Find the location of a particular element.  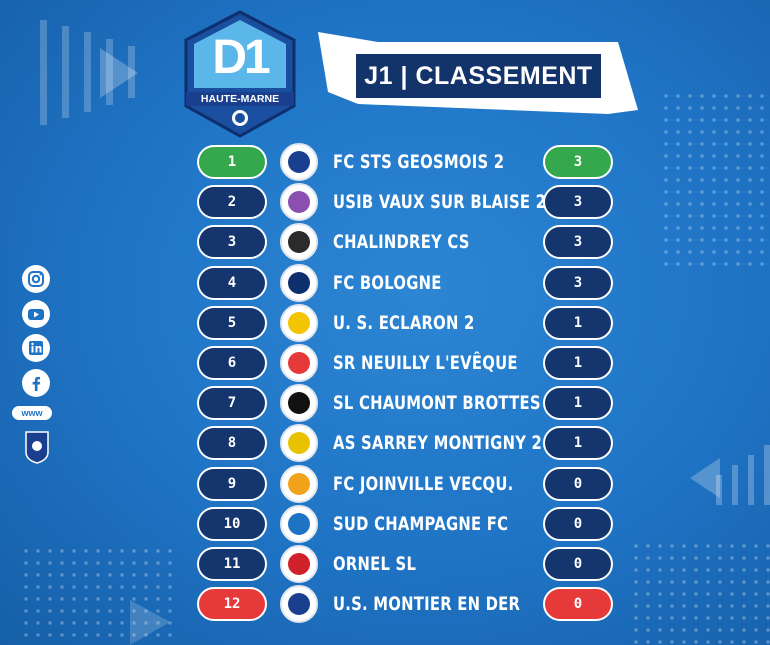

title-banner: J1 | CLASSEMENT is located at coordinates (478, 73).